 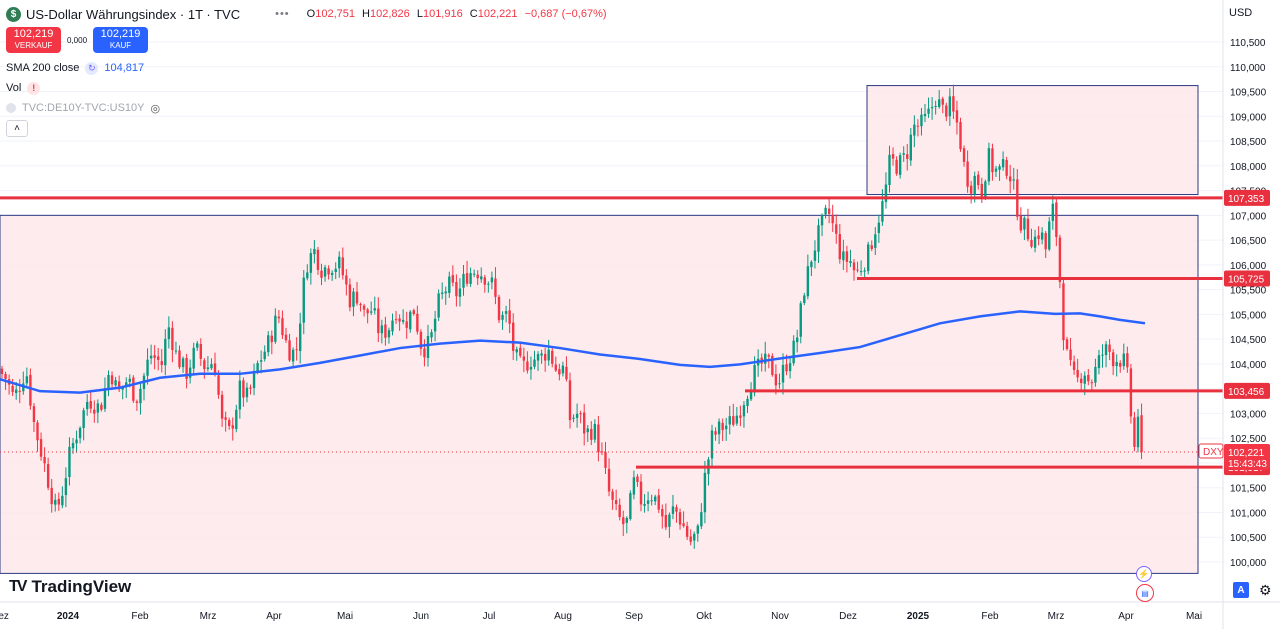 I want to click on time-tick-label: 2024, so click(x=68, y=616).